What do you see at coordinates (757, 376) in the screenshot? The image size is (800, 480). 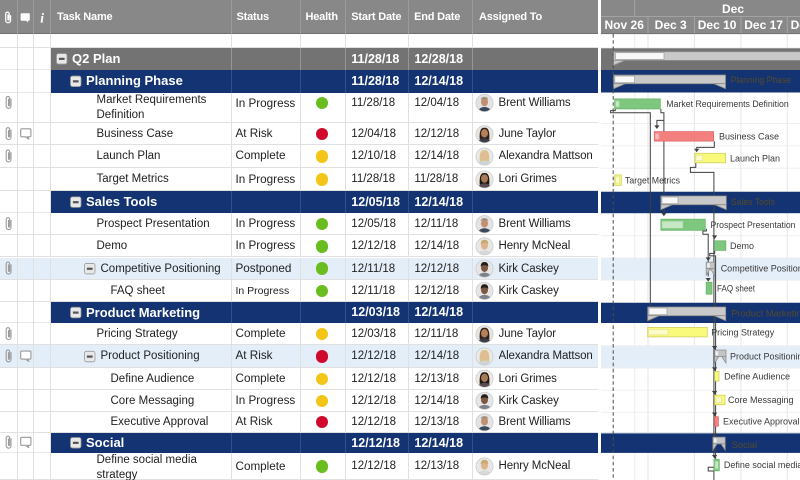 I see `svg-text: Define Audience` at bounding box center [757, 376].